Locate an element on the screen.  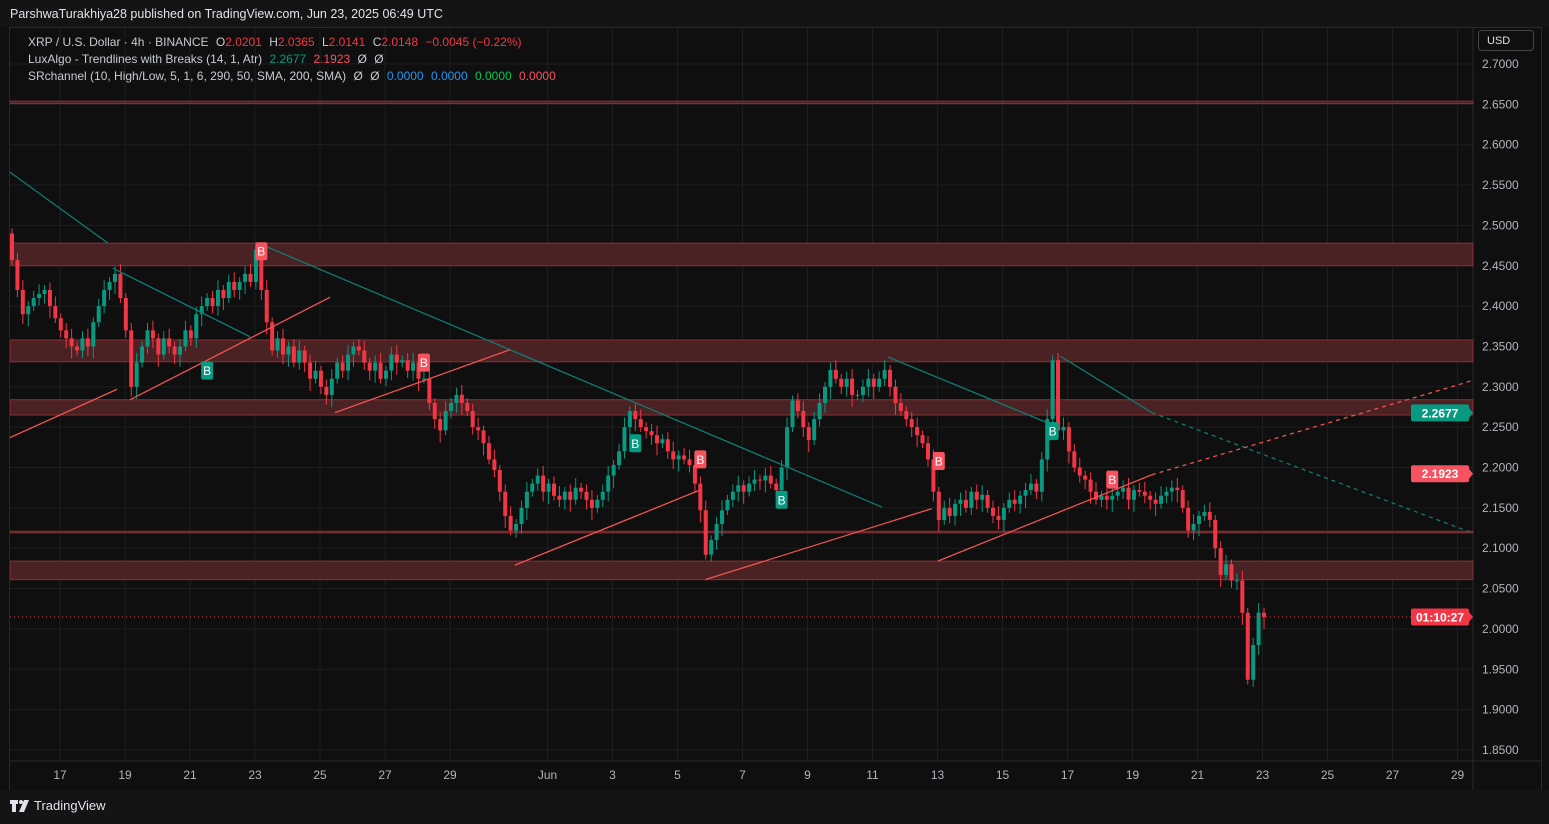
y-tick-label: 2.4500 is located at coordinates (1500, 266).